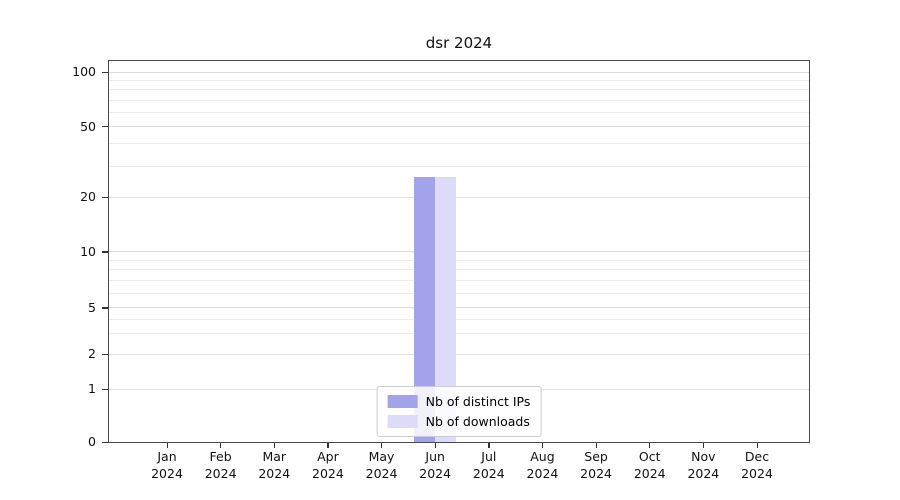  Describe the element at coordinates (92, 389) in the screenshot. I see `y-tick-label: 1` at that location.